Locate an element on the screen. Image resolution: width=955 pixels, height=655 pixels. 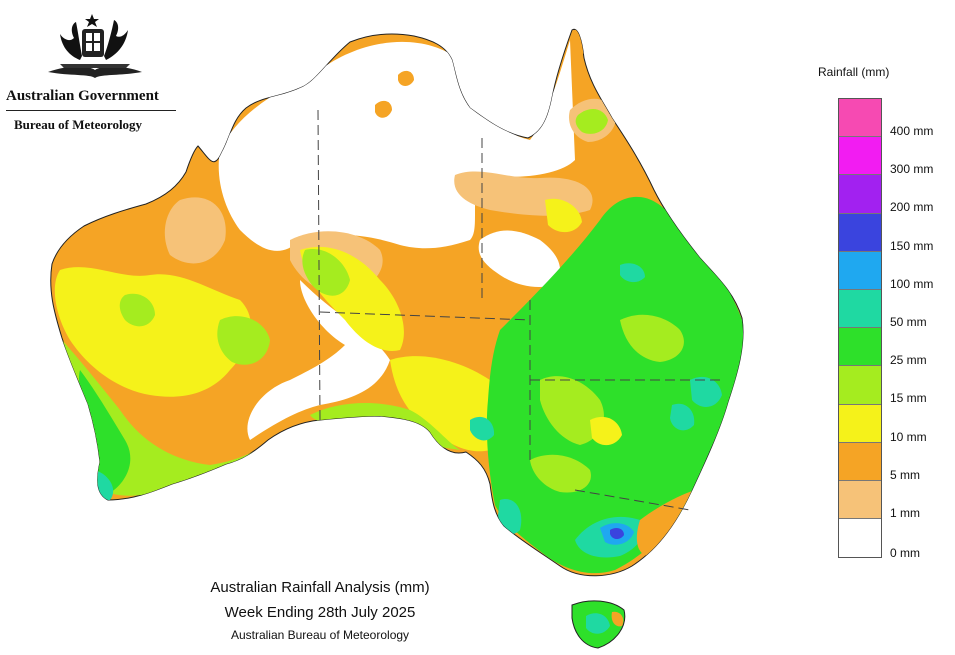
legend-label: 50 mm is located at coordinates (908, 322).